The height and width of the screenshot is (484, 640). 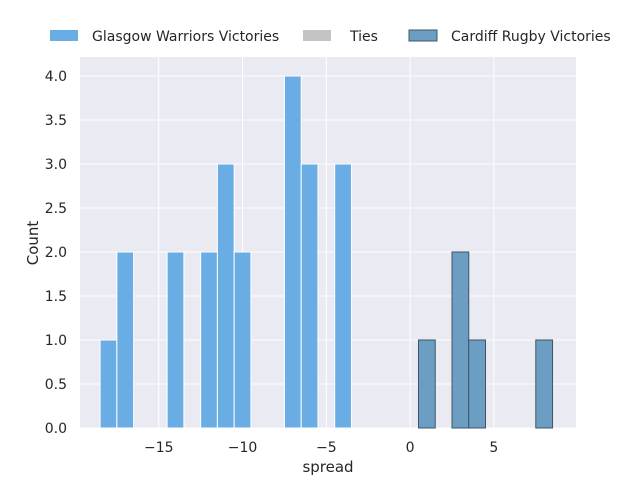 What do you see at coordinates (33, 243) in the screenshot?
I see `y-axis-label: Count` at bounding box center [33, 243].